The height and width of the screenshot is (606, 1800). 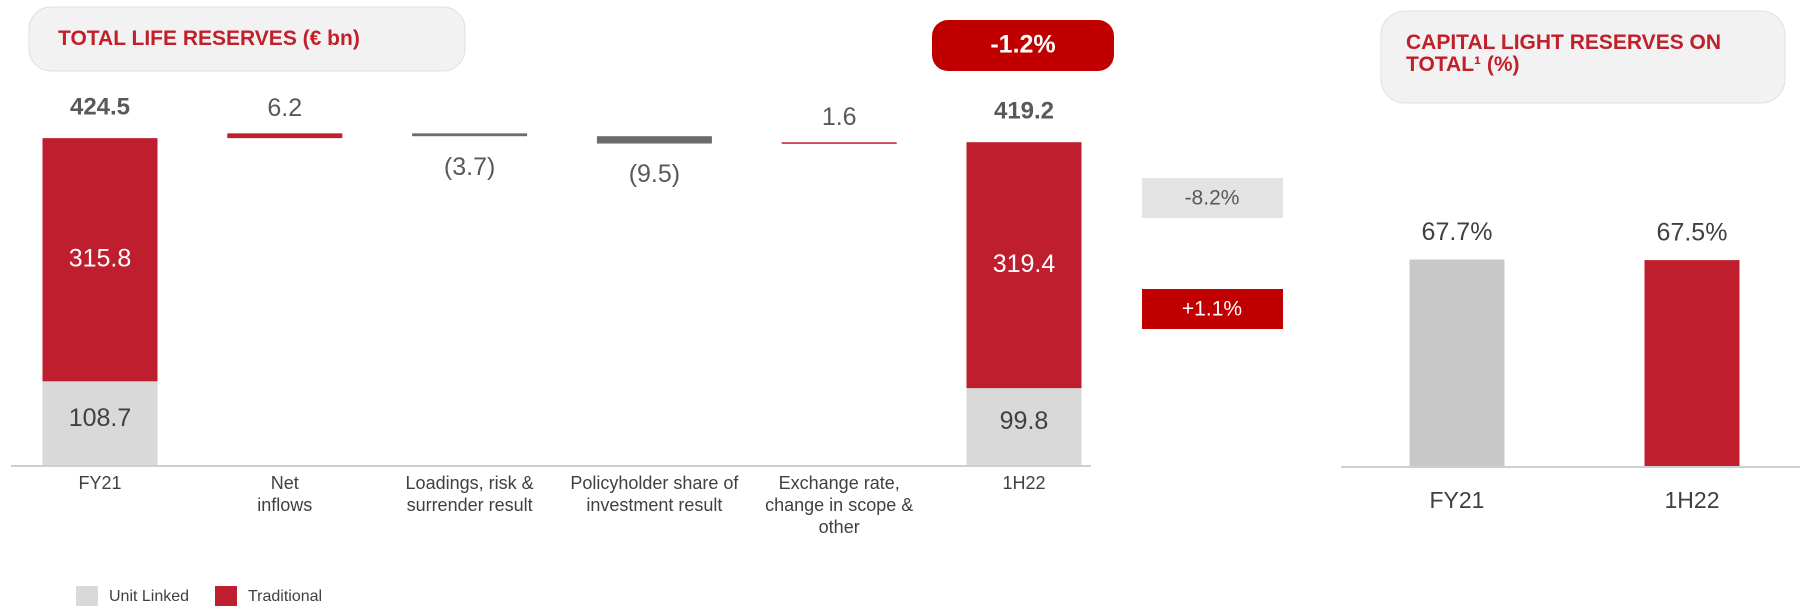 What do you see at coordinates (654, 494) in the screenshot?
I see `x-tick-label: Policyholder share of investment result` at bounding box center [654, 494].